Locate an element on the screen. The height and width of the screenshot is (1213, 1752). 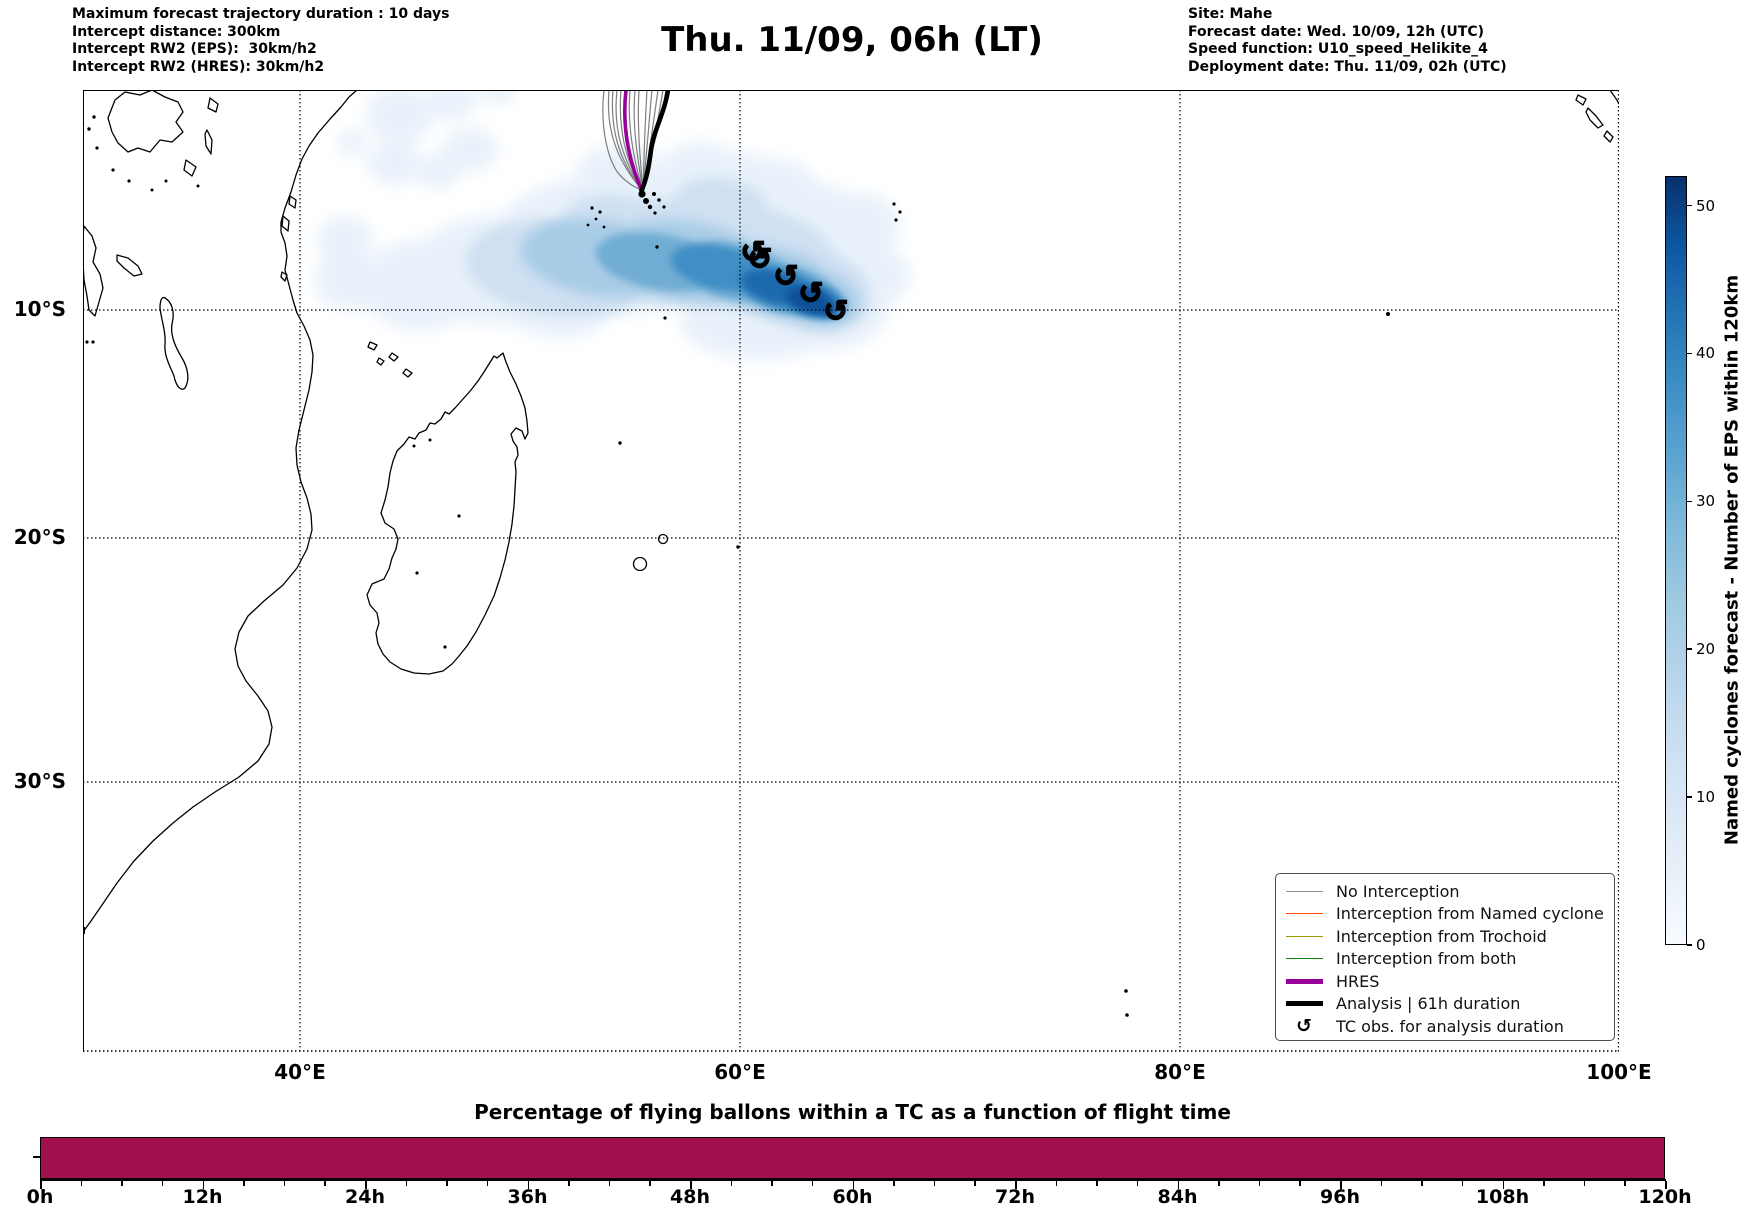
page-title: Thu. 11/09, 06h (LT) is located at coordinates (852, 40).